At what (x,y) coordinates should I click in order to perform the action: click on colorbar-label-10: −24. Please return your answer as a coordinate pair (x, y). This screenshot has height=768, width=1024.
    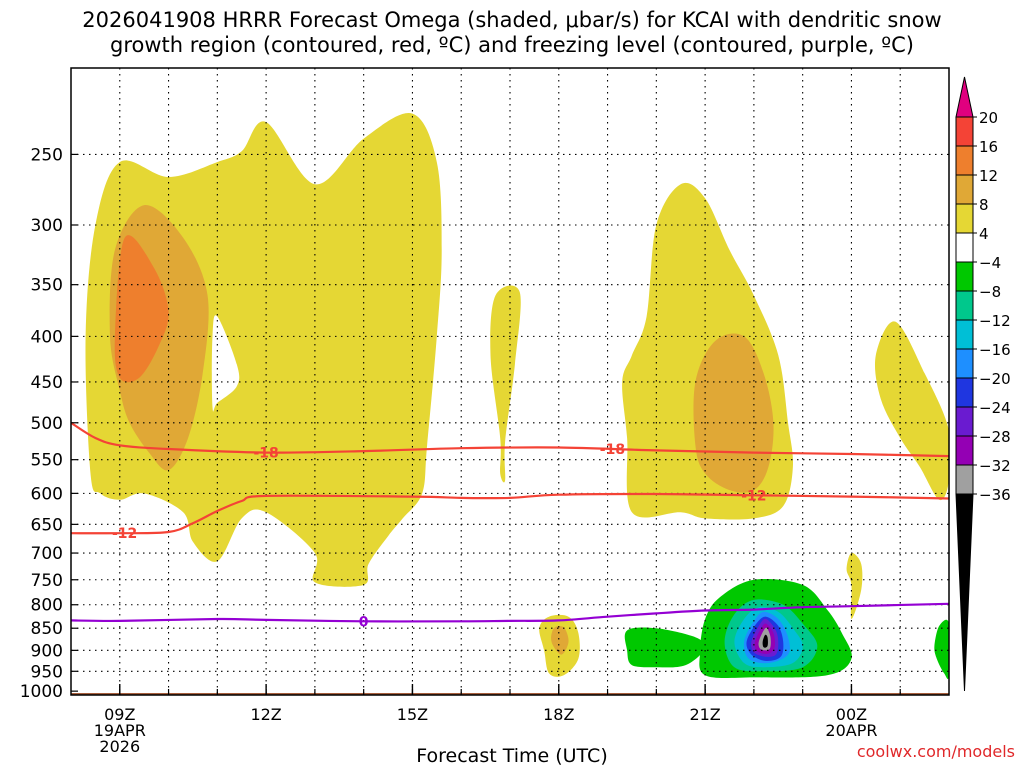
    Looking at the image, I should click on (995, 408).